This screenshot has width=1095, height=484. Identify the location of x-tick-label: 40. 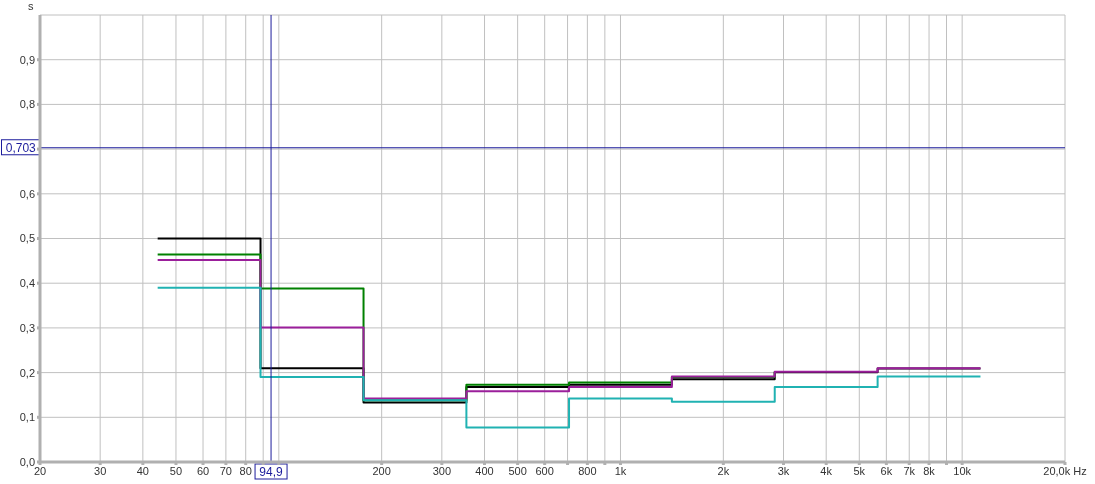
(142, 470).